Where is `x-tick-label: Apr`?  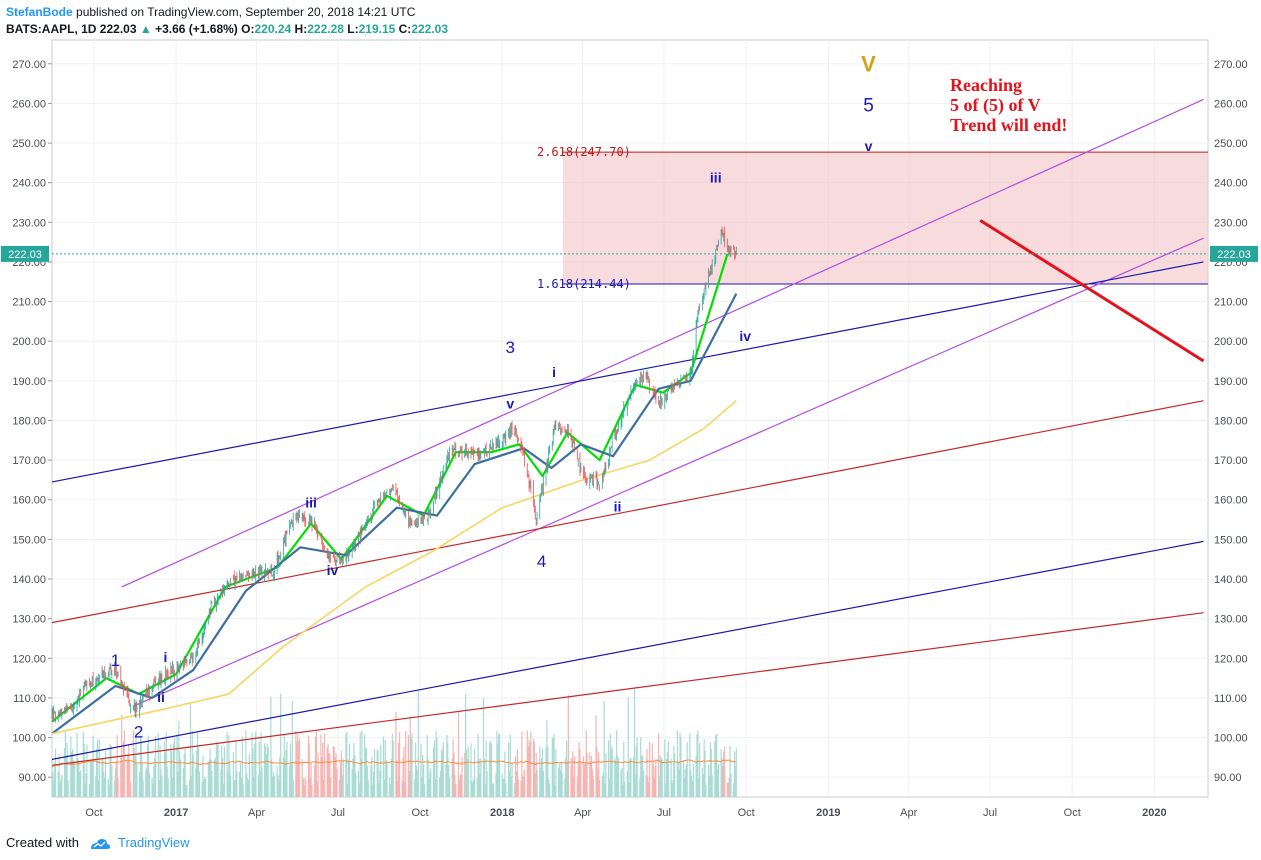 x-tick-label: Apr is located at coordinates (908, 813).